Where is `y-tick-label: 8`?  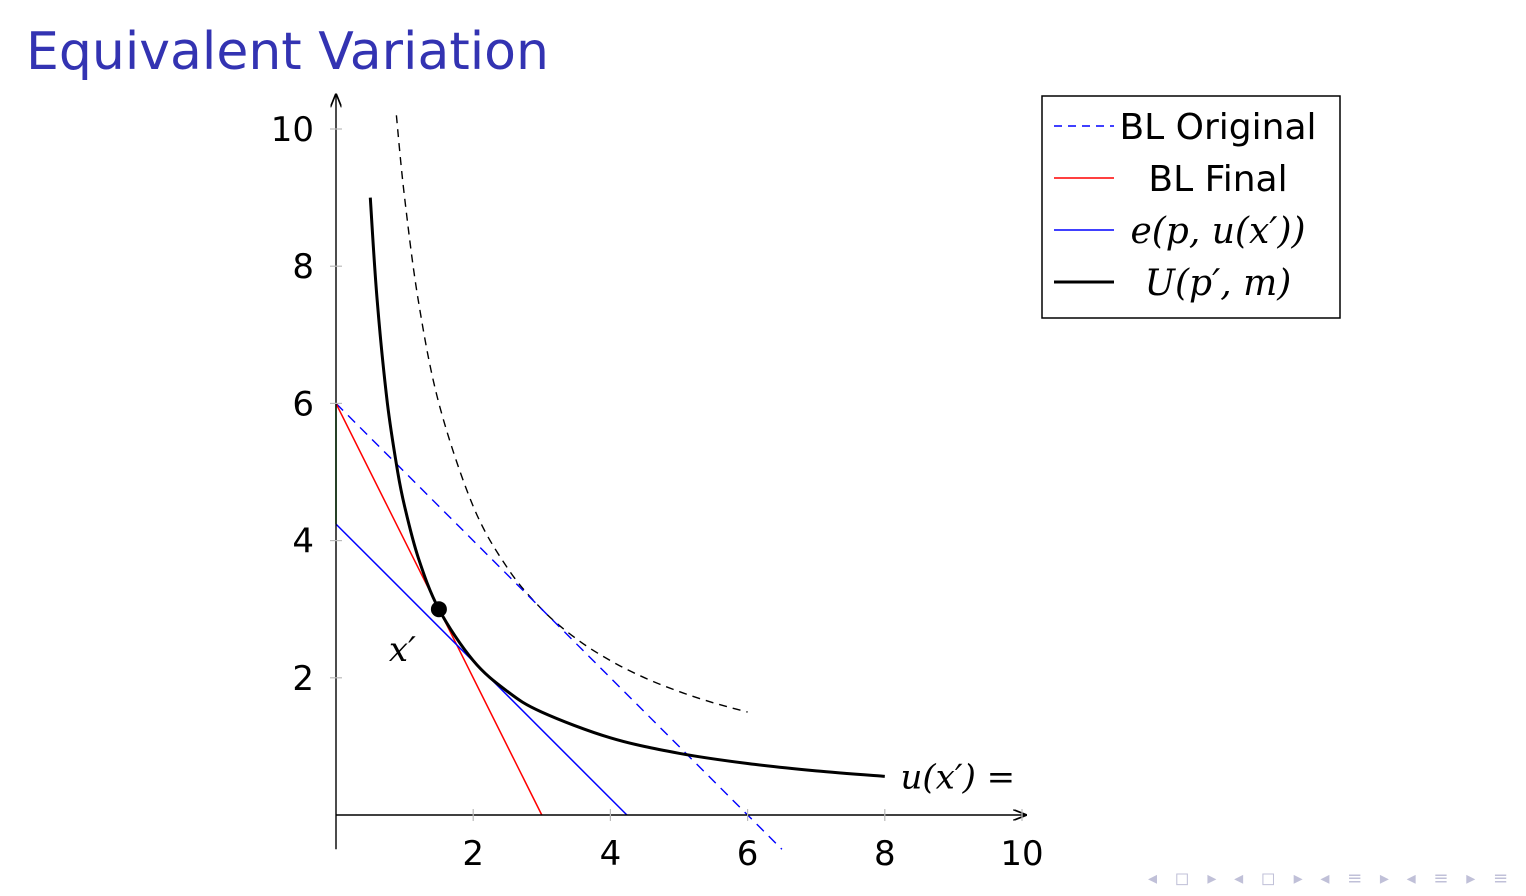 y-tick-label: 8 is located at coordinates (303, 267).